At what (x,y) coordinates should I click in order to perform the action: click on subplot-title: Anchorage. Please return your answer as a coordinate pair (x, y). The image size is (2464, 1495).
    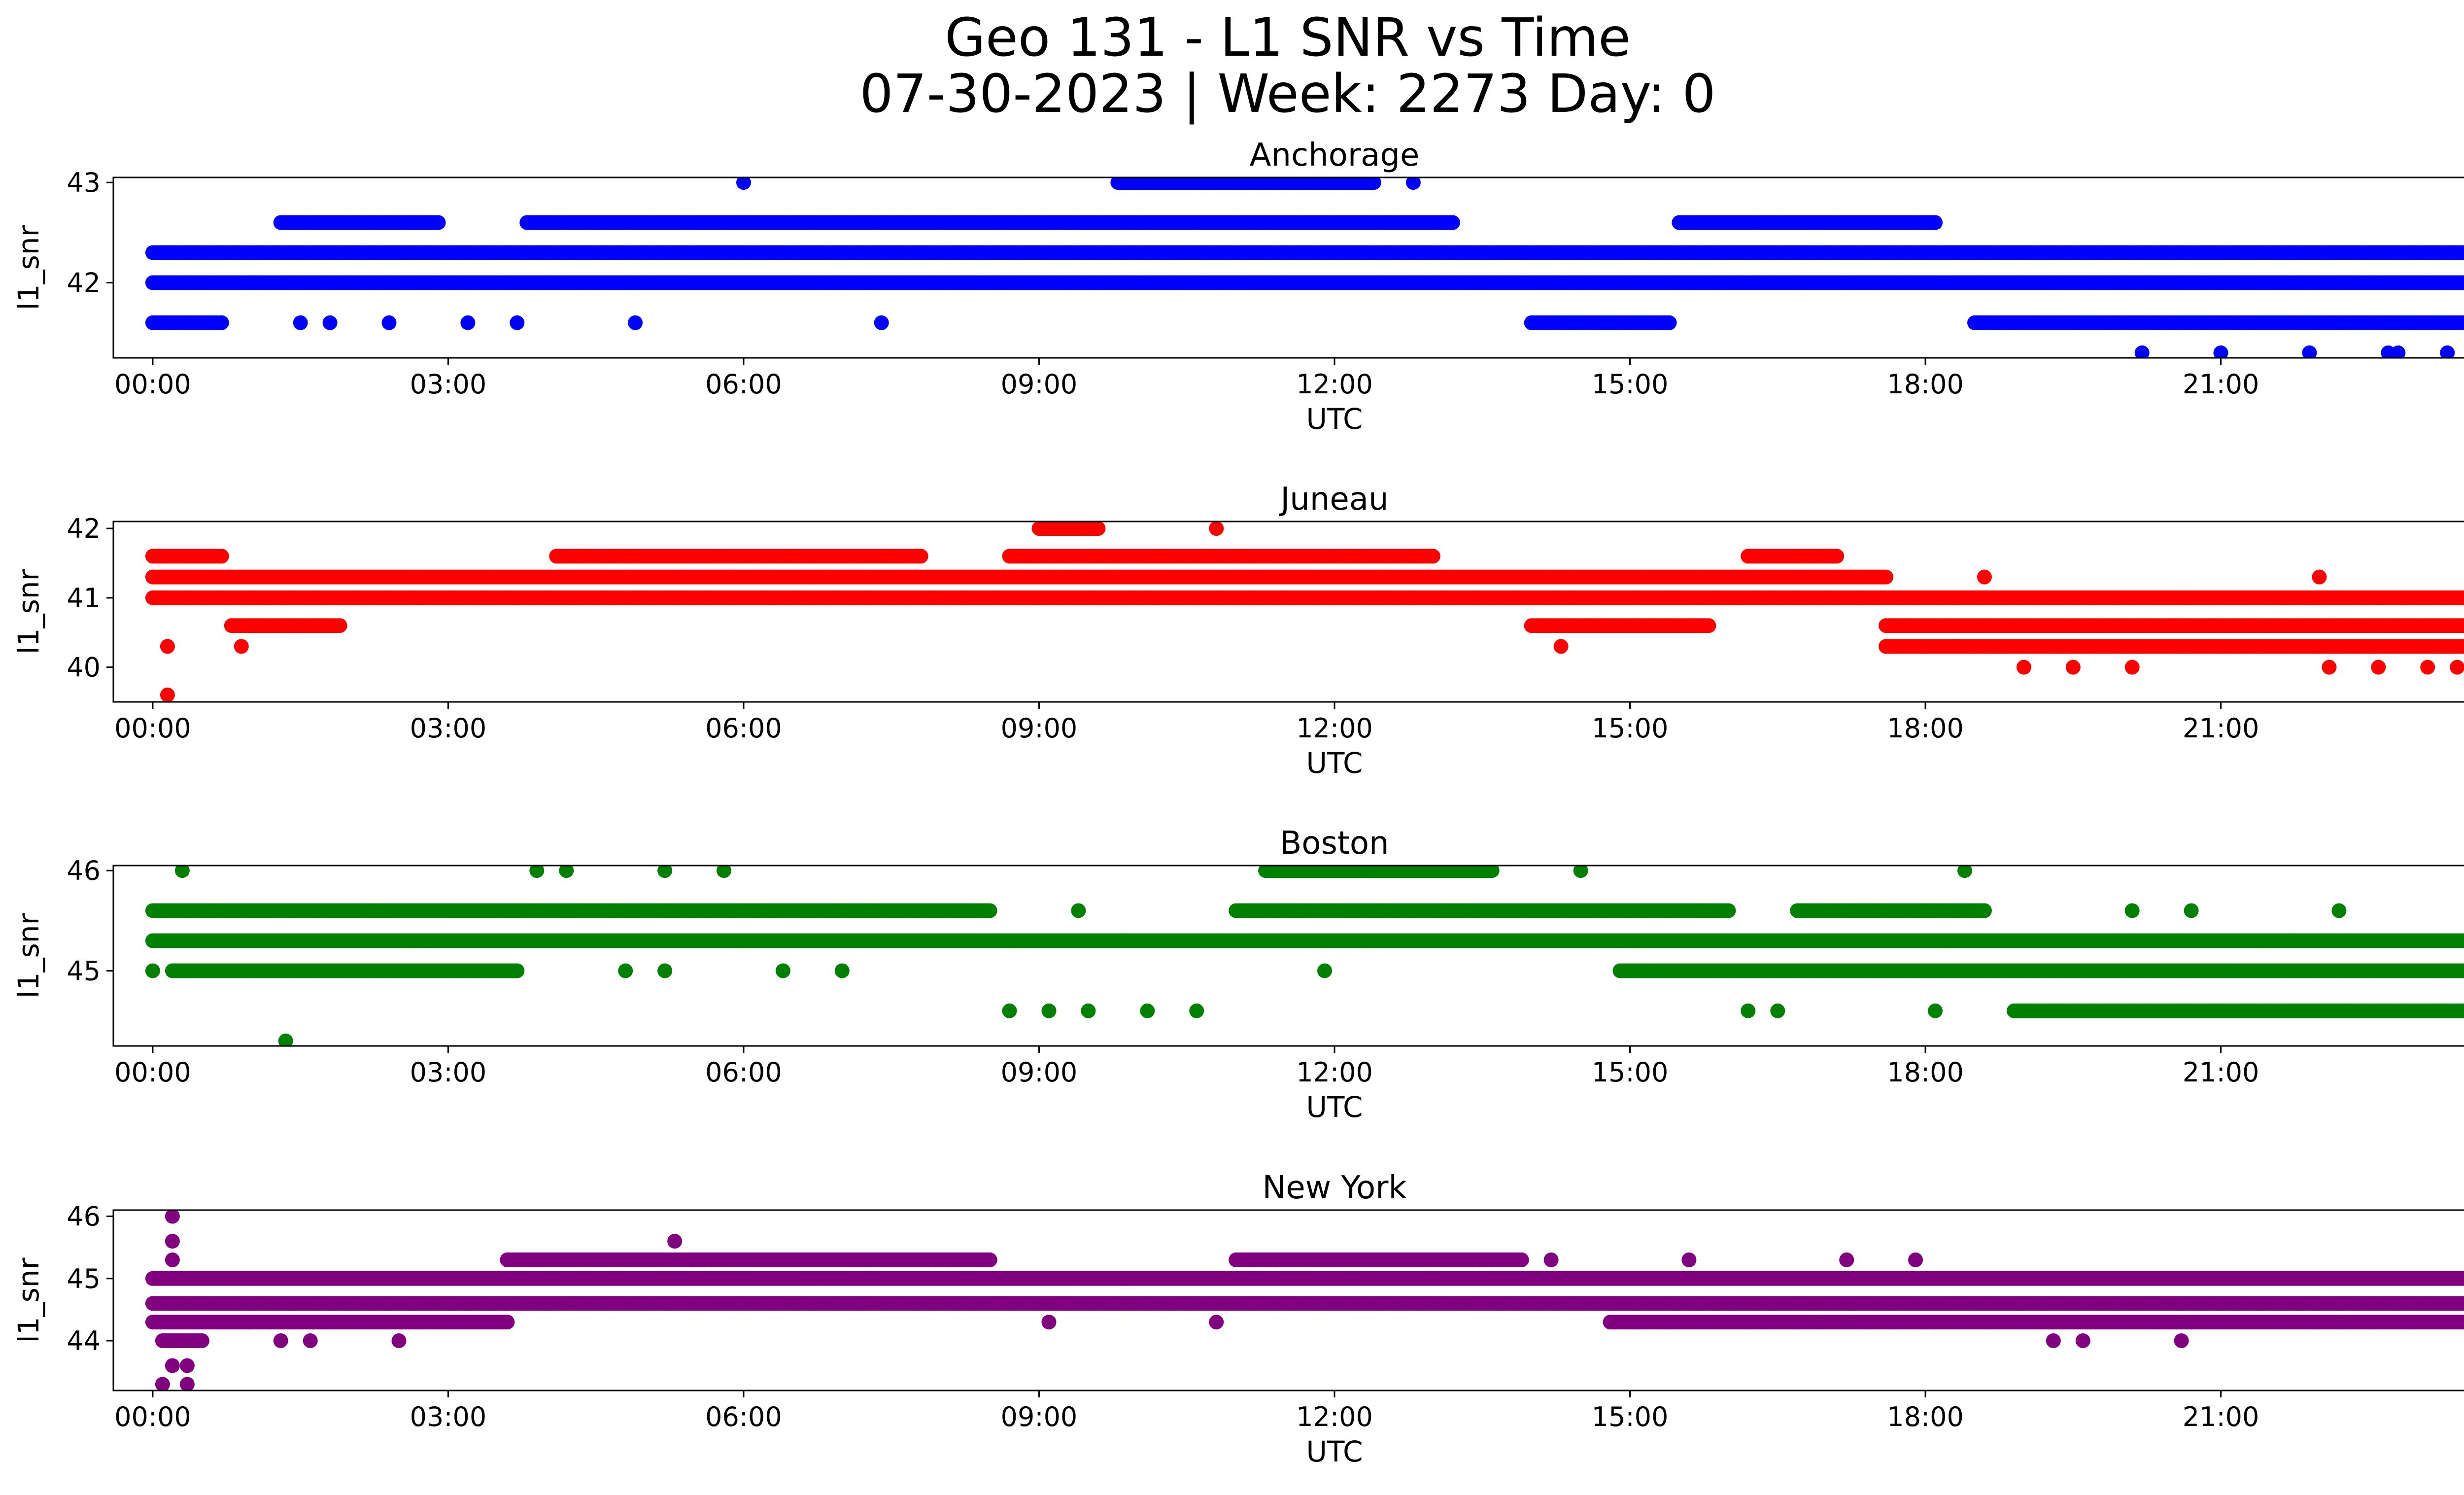
    Looking at the image, I should click on (1335, 155).